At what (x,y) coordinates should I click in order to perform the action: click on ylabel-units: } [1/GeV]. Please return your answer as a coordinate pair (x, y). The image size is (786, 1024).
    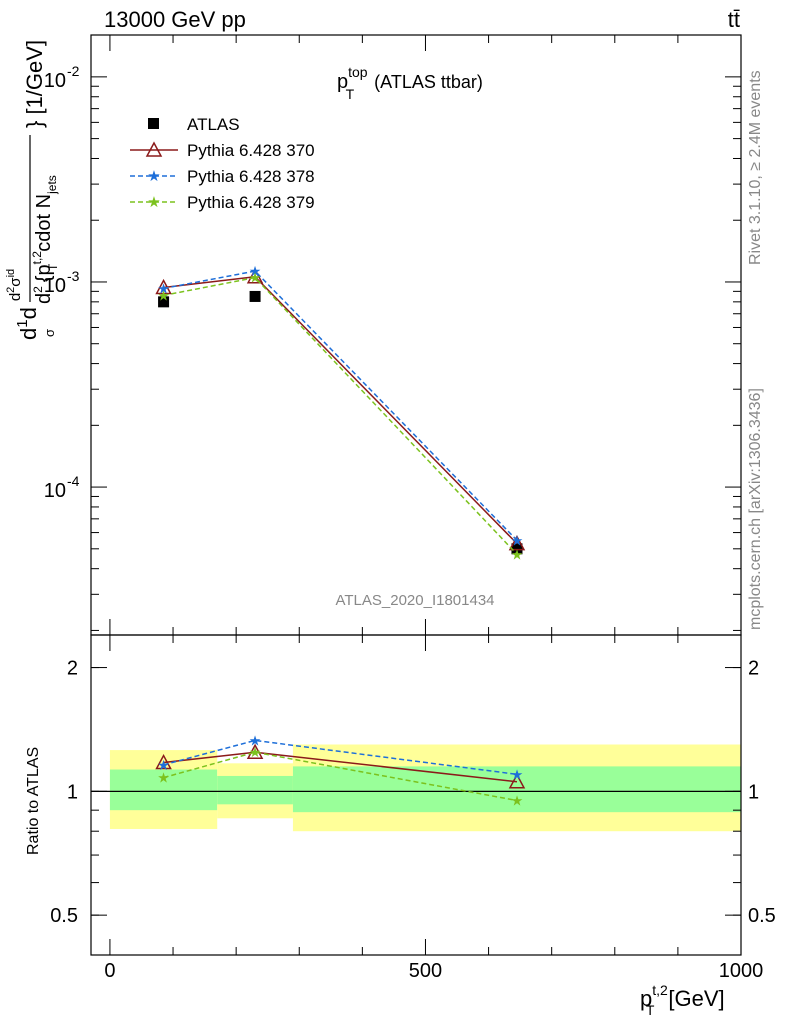
    Looking at the image, I should click on (34, 84).